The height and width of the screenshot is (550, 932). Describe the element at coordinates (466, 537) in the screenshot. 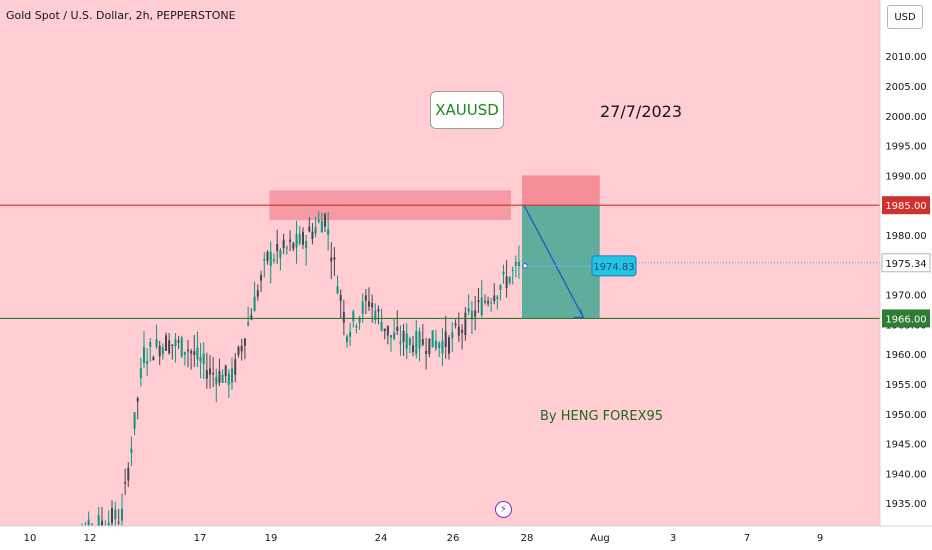

I see `time-axis: 10 12 17 19 24 26 28 Aug 3 7 9` at that location.